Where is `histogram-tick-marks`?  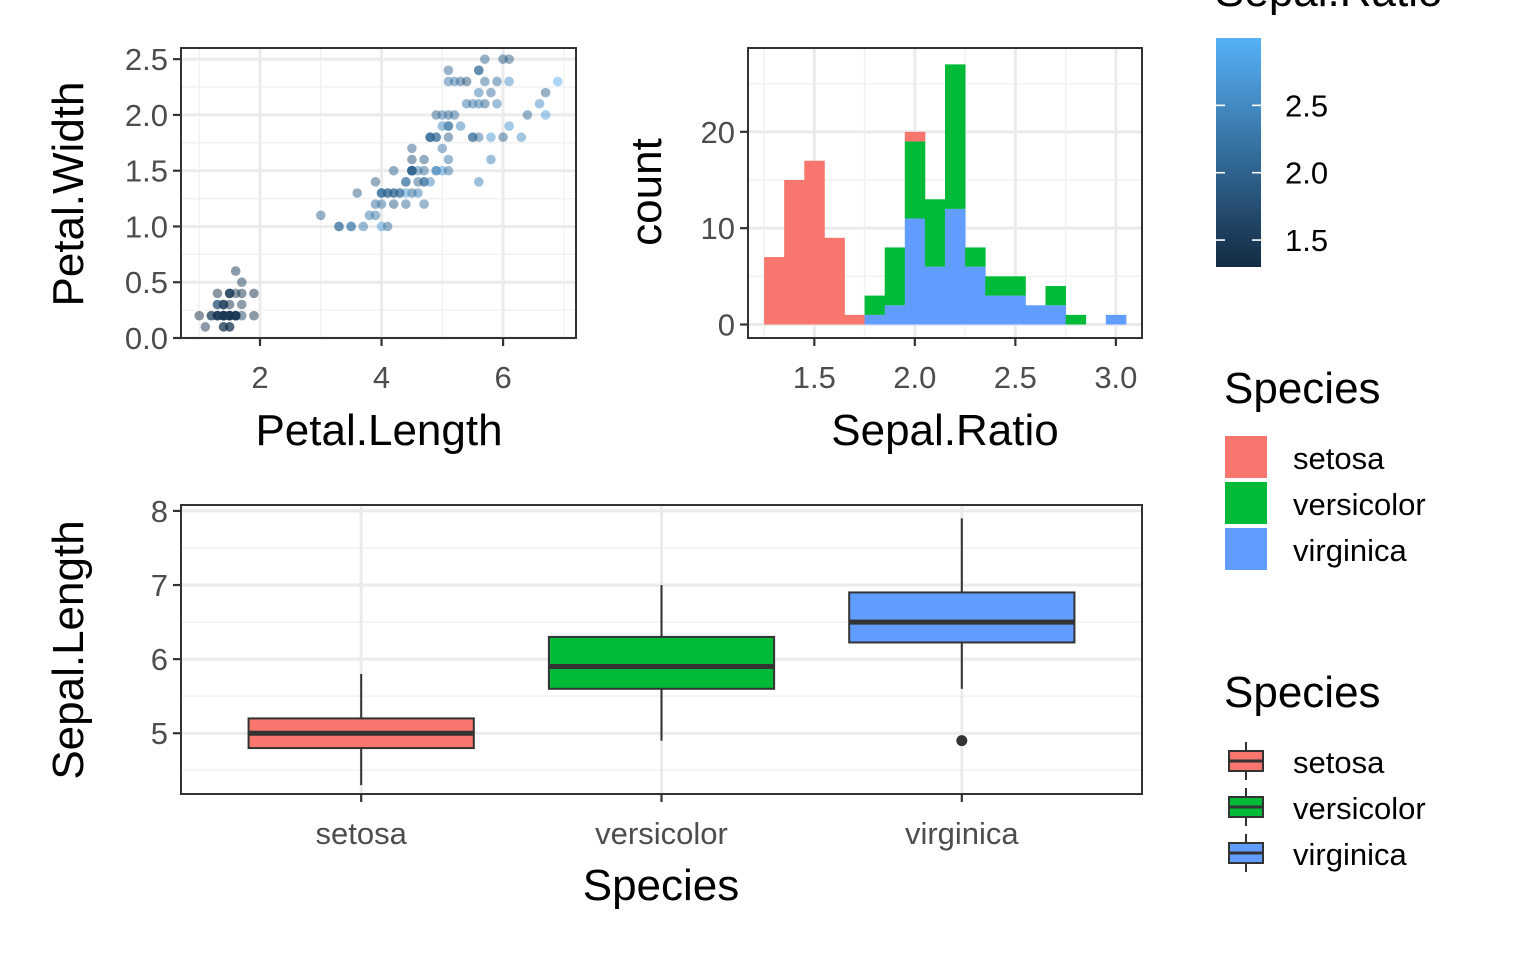
histogram-tick-marks is located at coordinates (928, 238).